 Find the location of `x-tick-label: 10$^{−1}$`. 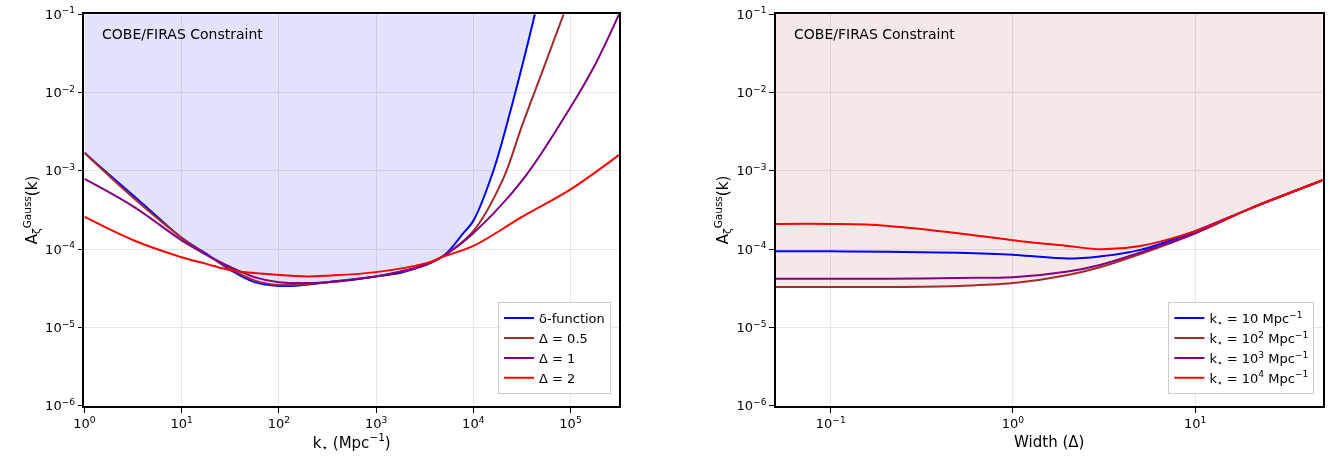

x-tick-label: 10$^{−1}$ is located at coordinates (830, 423).